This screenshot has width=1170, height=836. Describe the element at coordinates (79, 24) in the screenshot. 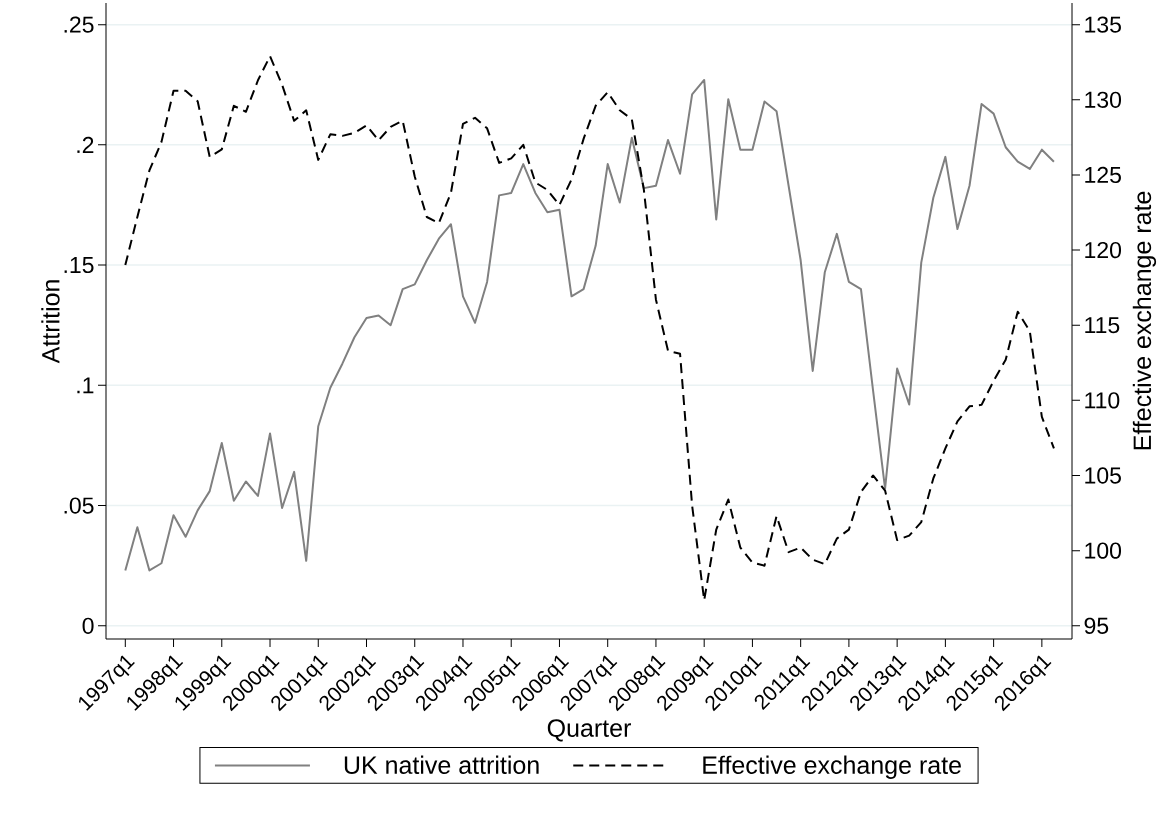

I see `y-tick-label: .25` at that location.